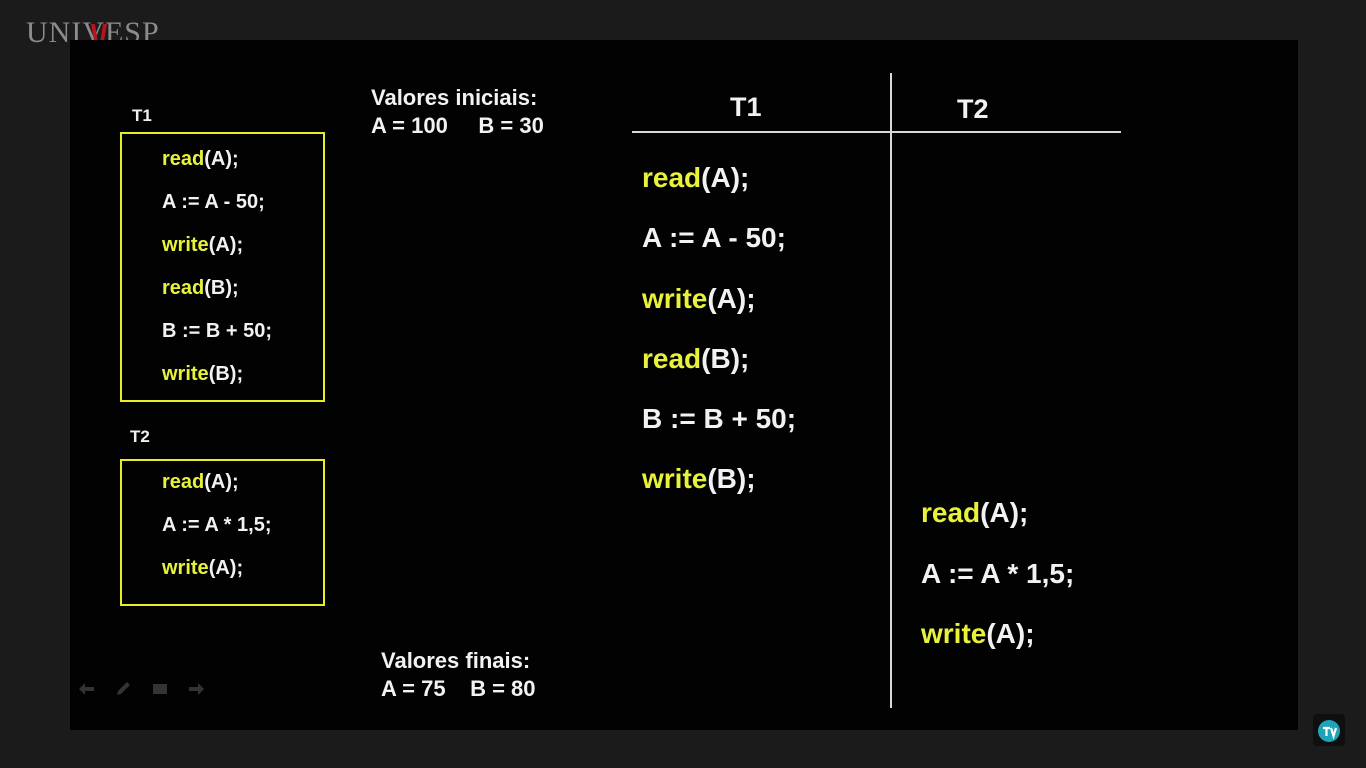 The width and height of the screenshot is (1366, 768). I want to click on t1-stmt: B := B + 50;, so click(217, 331).